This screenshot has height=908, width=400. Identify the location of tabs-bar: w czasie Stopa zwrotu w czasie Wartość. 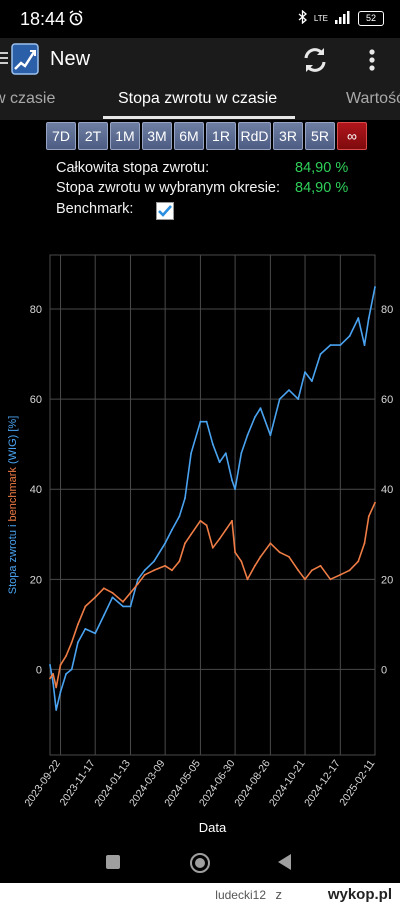
(200, 101).